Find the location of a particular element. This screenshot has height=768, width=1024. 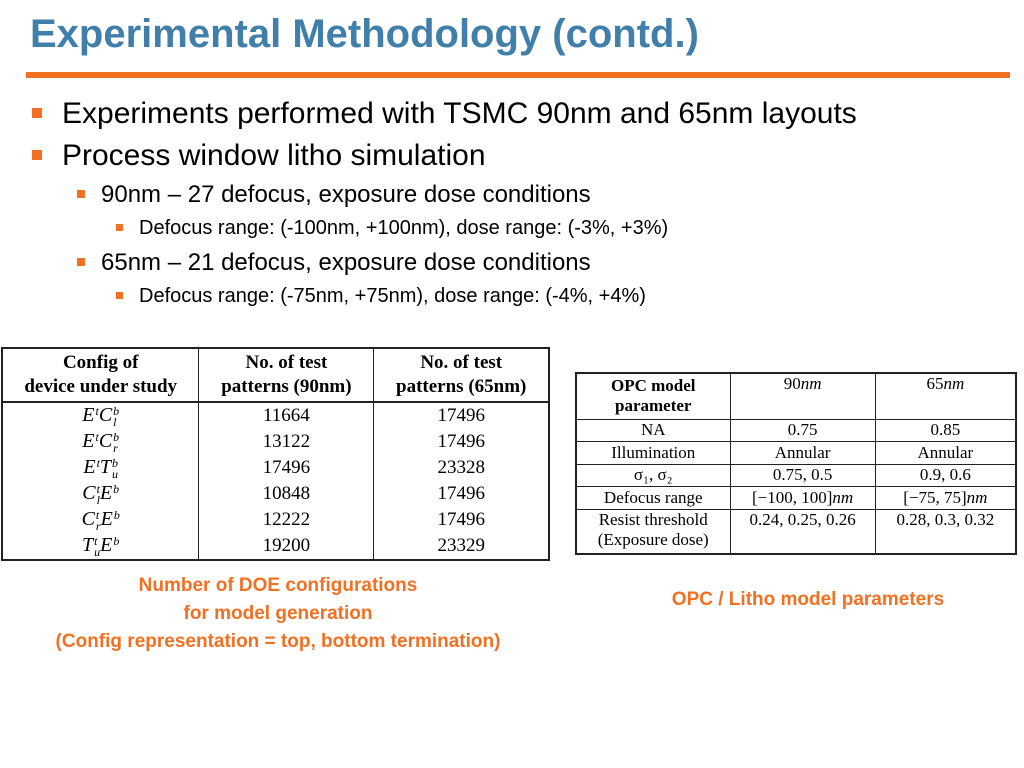

cell-90nm: 13122 is located at coordinates (286, 442).